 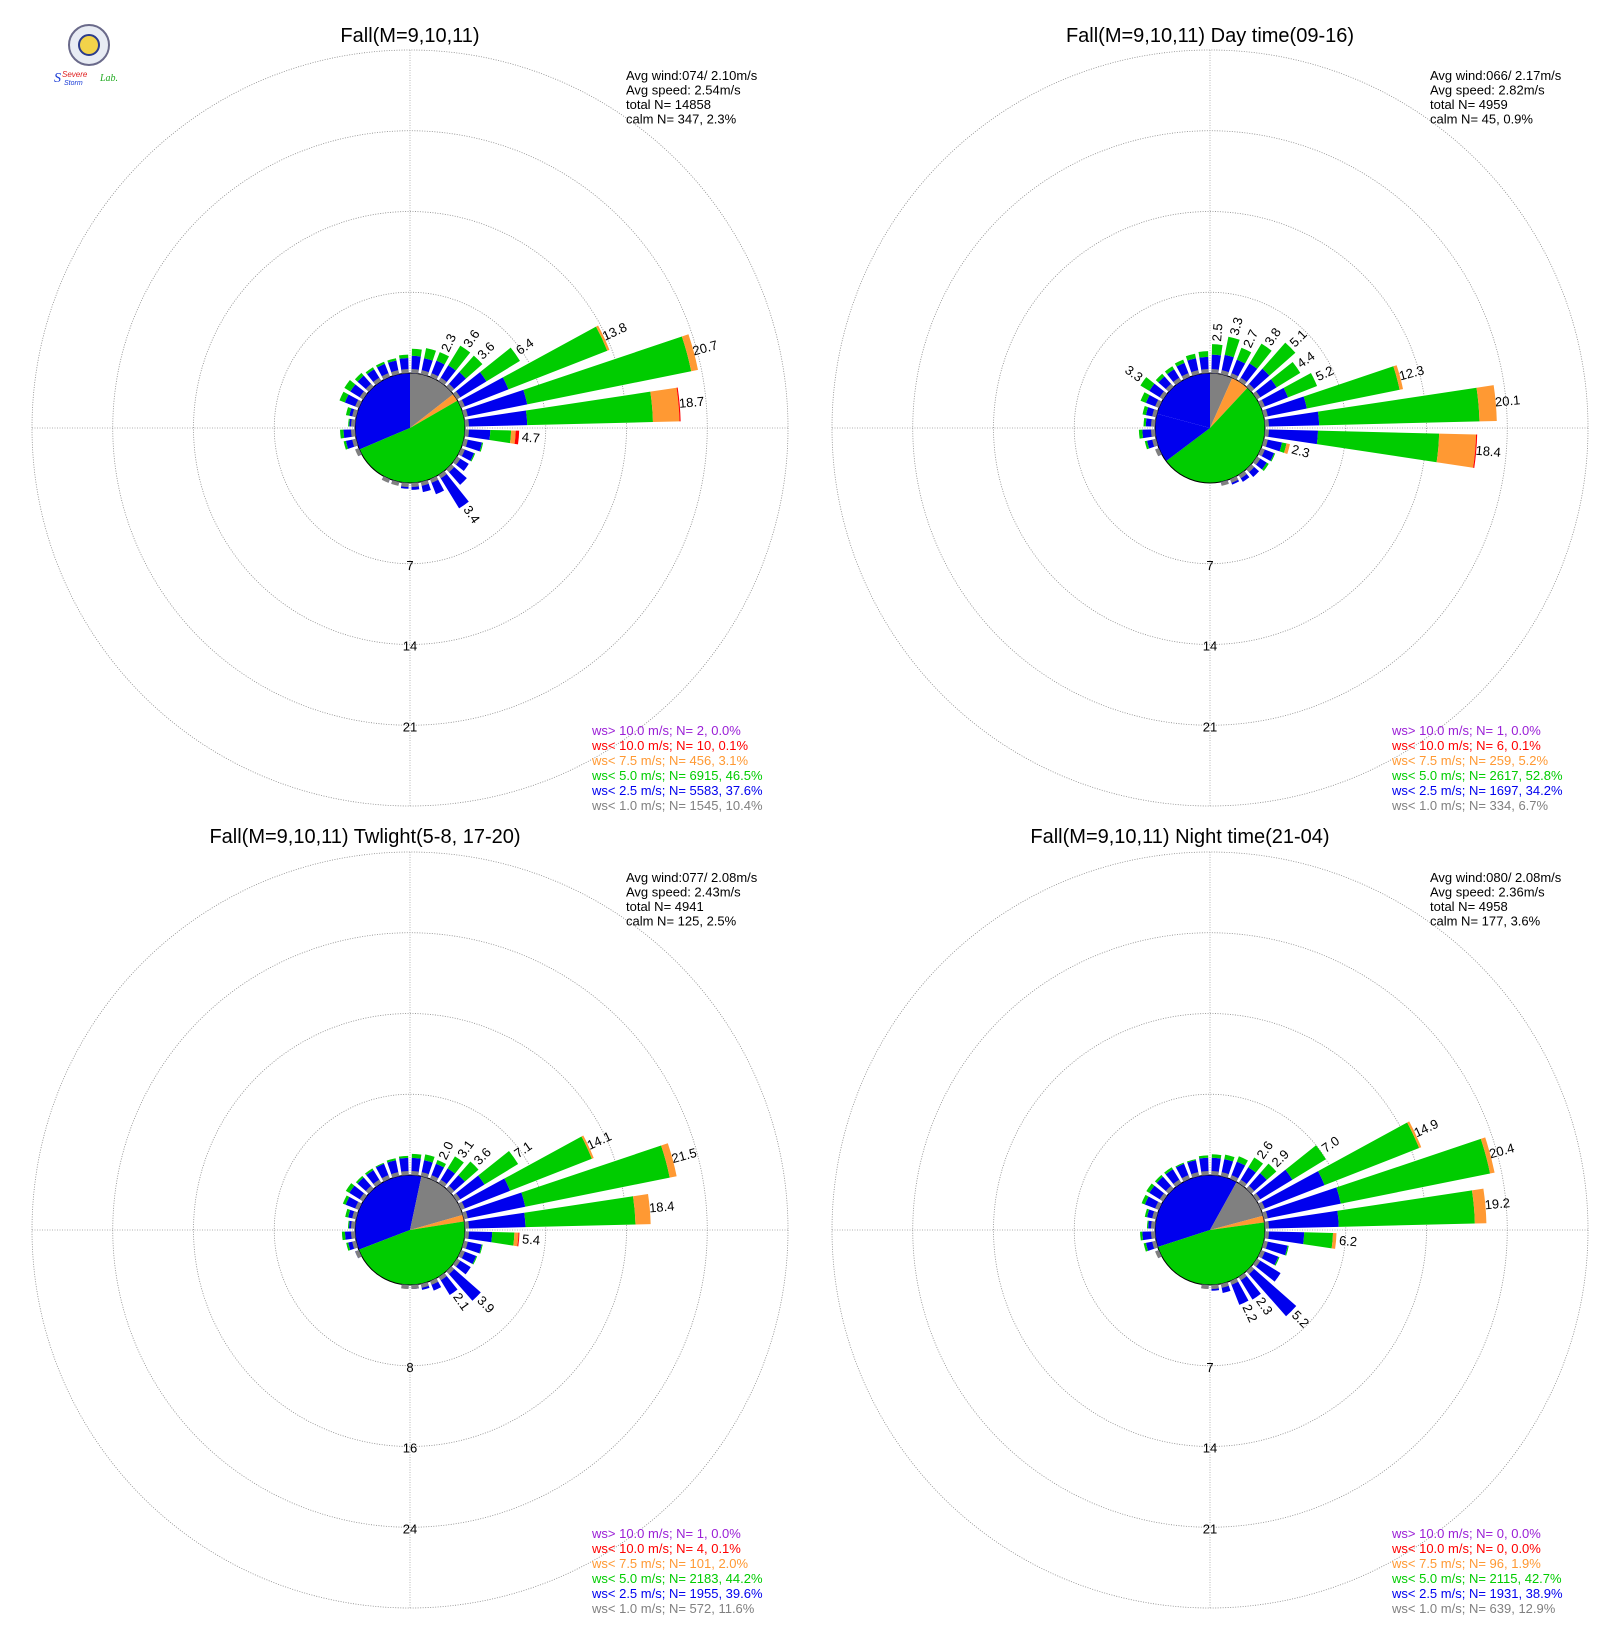 I want to click on stats-line: Avg speed: 2.36m/s, so click(x=1487, y=892).